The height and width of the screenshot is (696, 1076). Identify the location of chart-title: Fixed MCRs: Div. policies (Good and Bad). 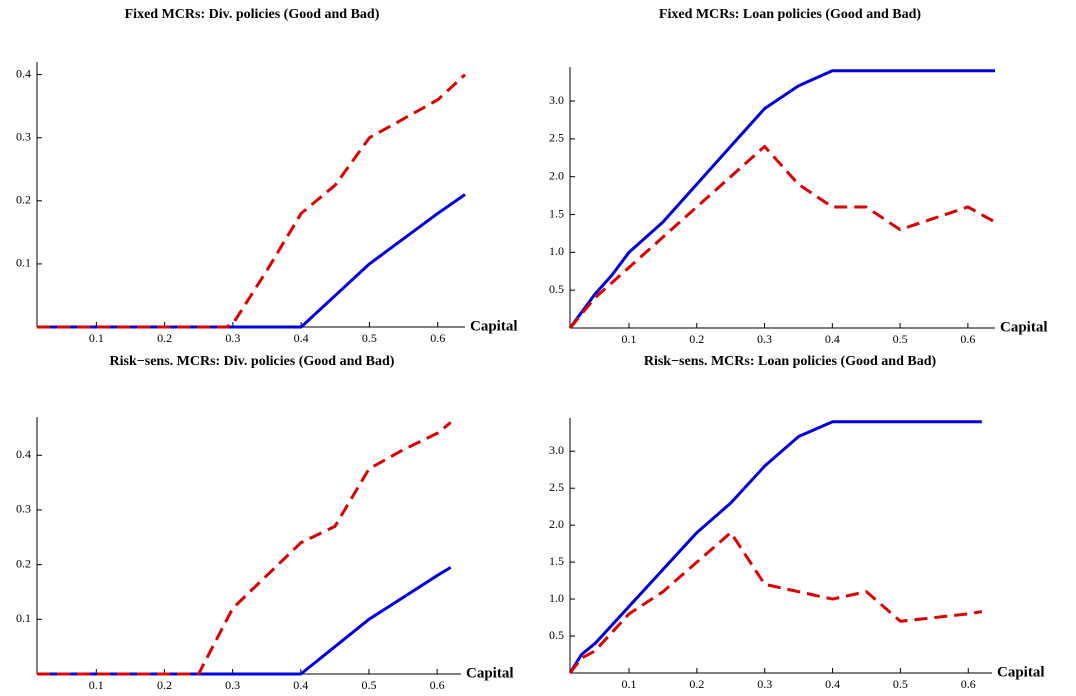
(252, 14).